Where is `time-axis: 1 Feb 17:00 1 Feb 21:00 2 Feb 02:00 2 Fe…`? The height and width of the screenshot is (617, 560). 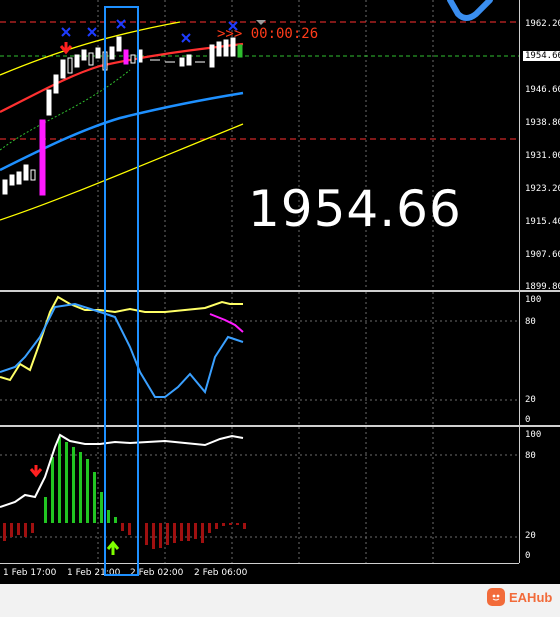
time-axis: 1 Feb 17:00 1 Feb 21:00 2 Feb 02:00 2 Fe… is located at coordinates (259, 573).